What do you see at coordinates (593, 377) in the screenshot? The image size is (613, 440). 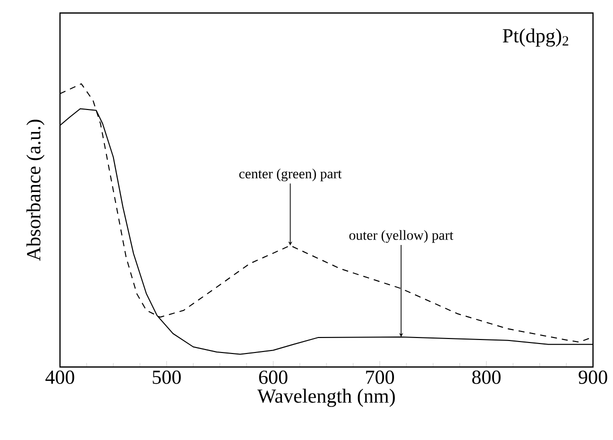 I see `x-tick-label: 900` at bounding box center [593, 377].